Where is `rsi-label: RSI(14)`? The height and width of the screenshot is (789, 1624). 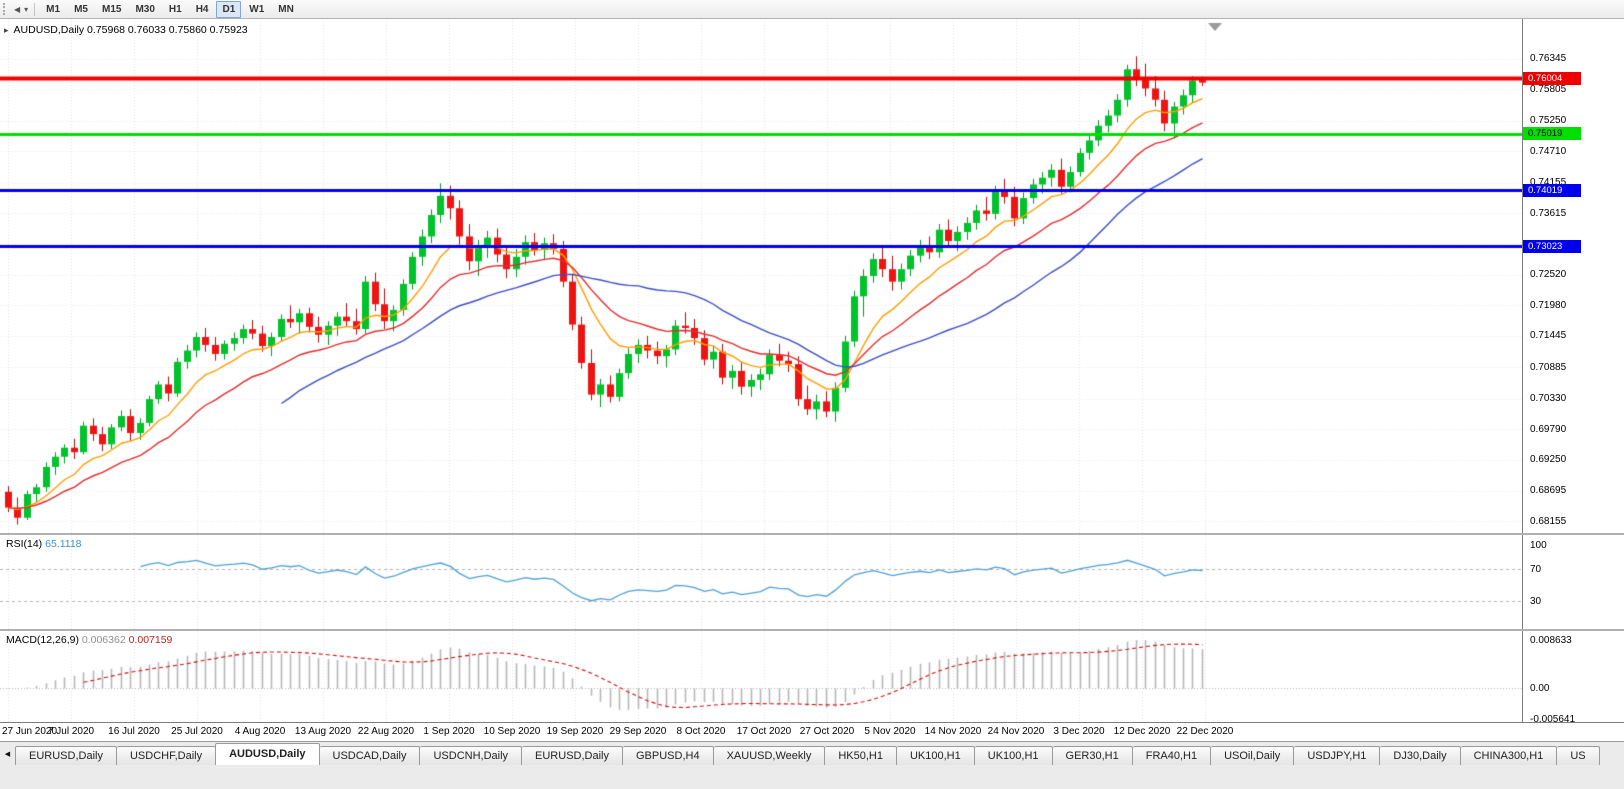
rsi-label: RSI(14) is located at coordinates (24, 544).